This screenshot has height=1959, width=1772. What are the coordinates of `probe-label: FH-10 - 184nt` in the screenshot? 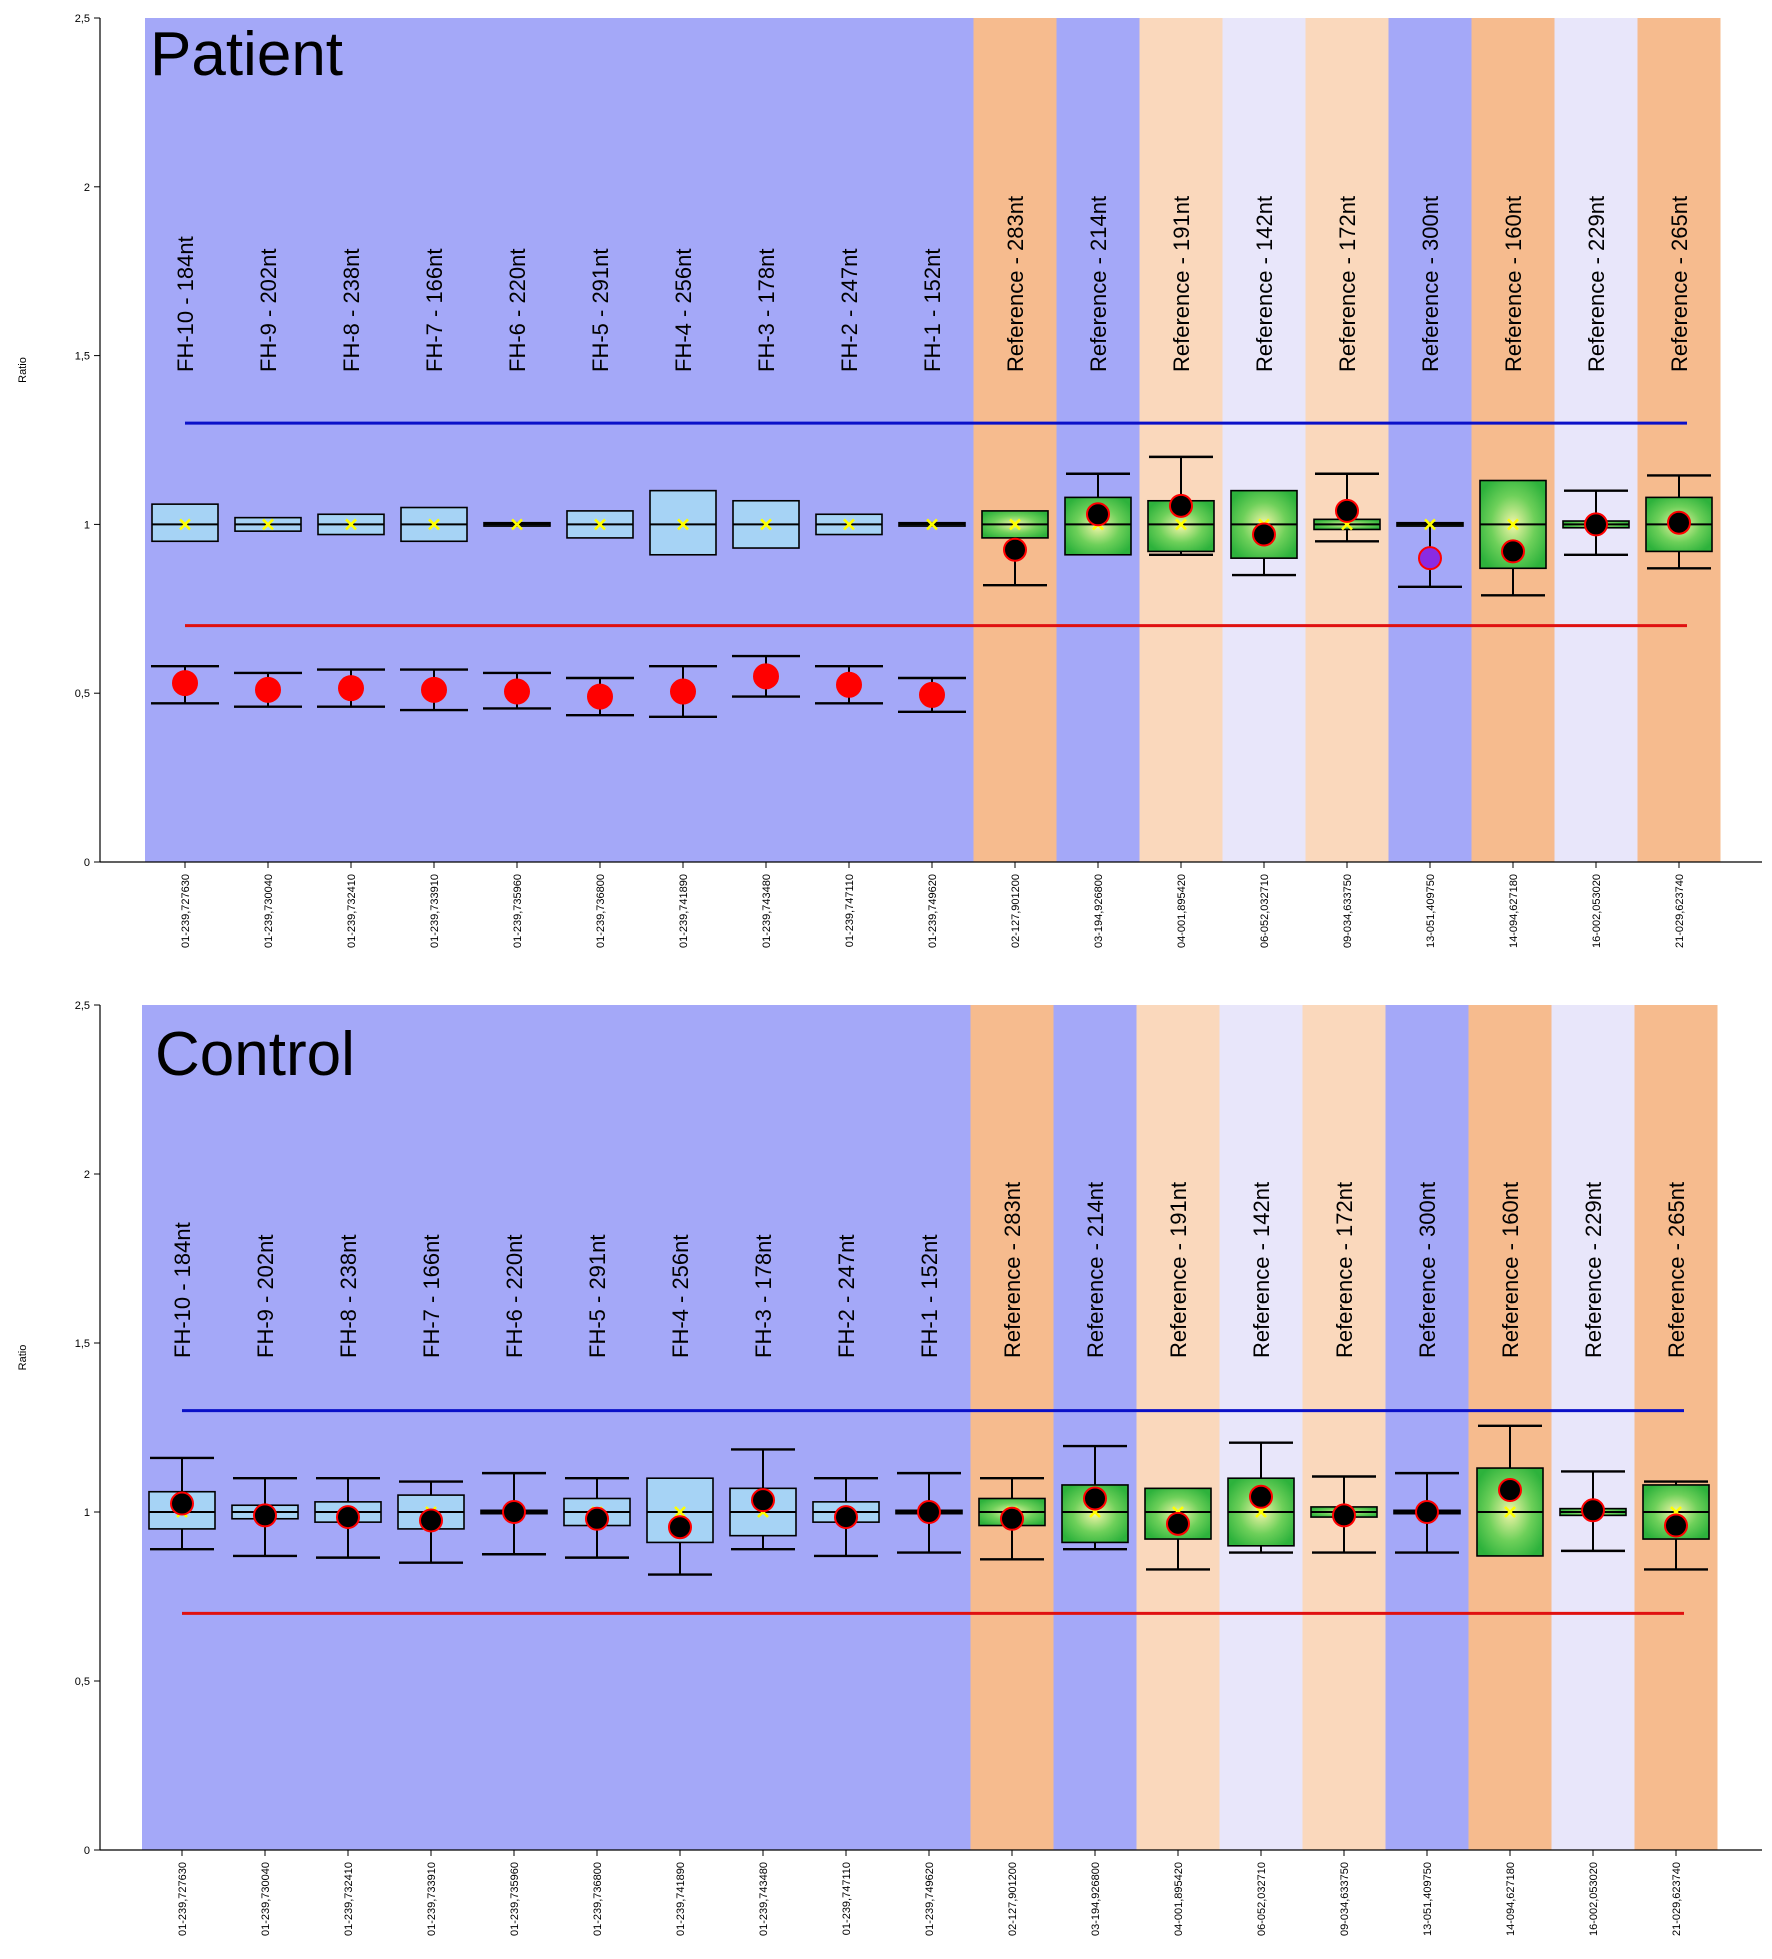 It's located at (182, 1290).